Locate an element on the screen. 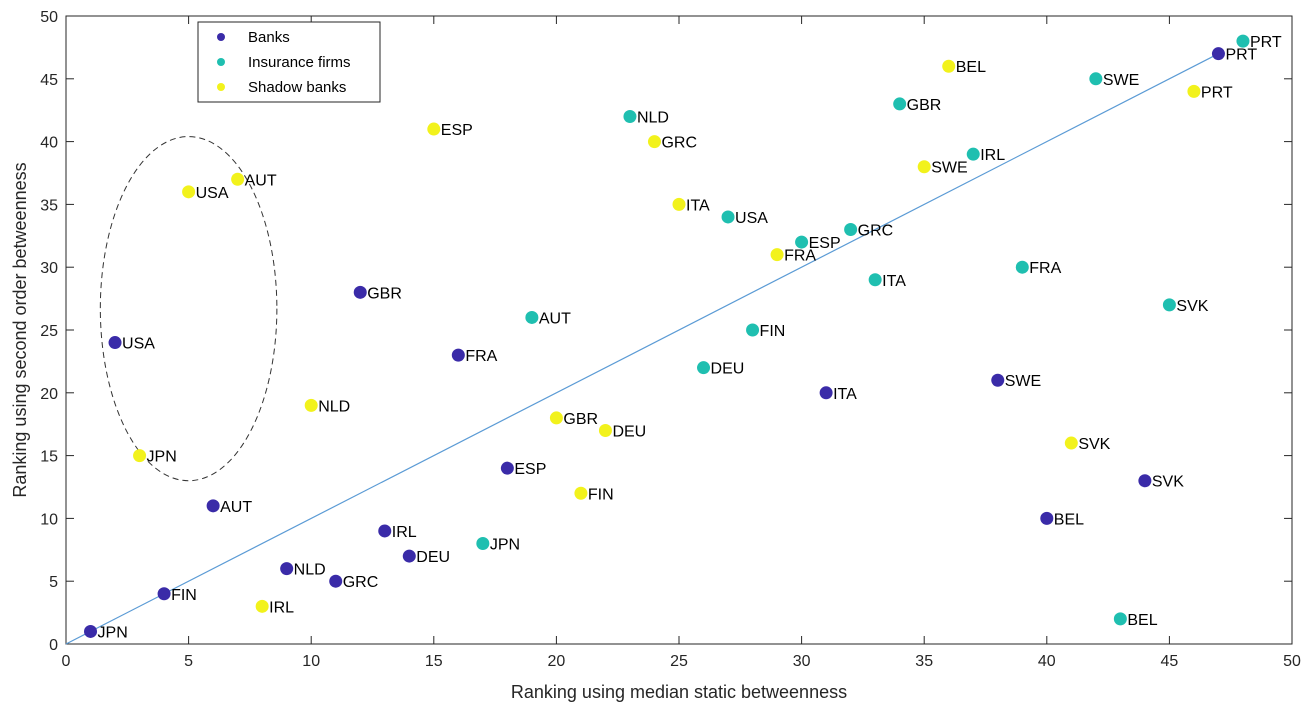 The width and height of the screenshot is (1304, 708). y-tick-label: 25 is located at coordinates (49, 331).